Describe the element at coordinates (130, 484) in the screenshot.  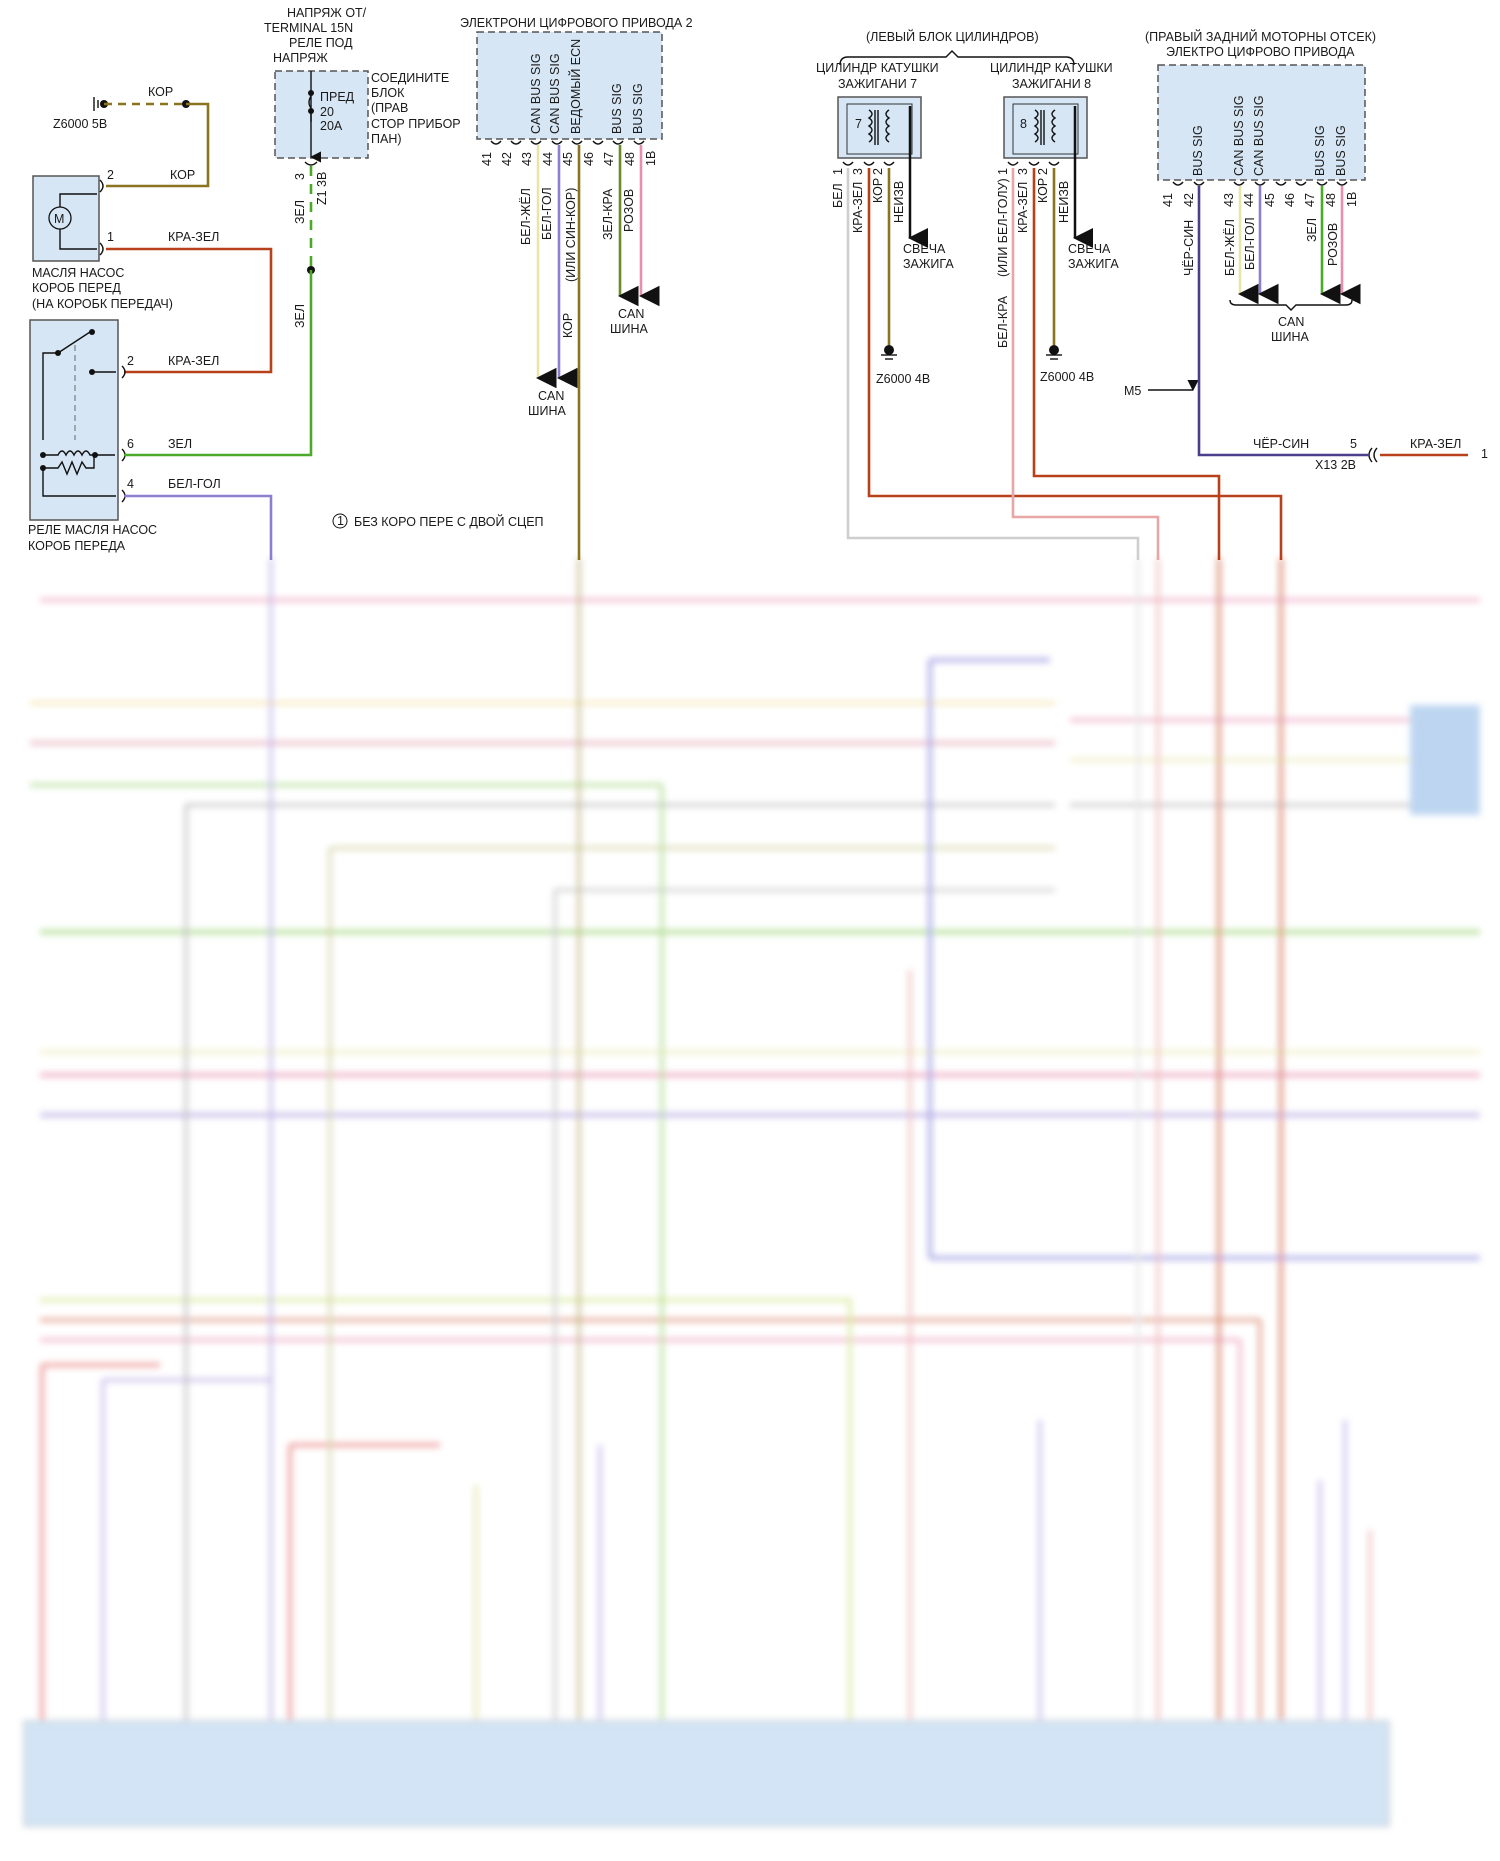
I see `pin-number: 4` at that location.